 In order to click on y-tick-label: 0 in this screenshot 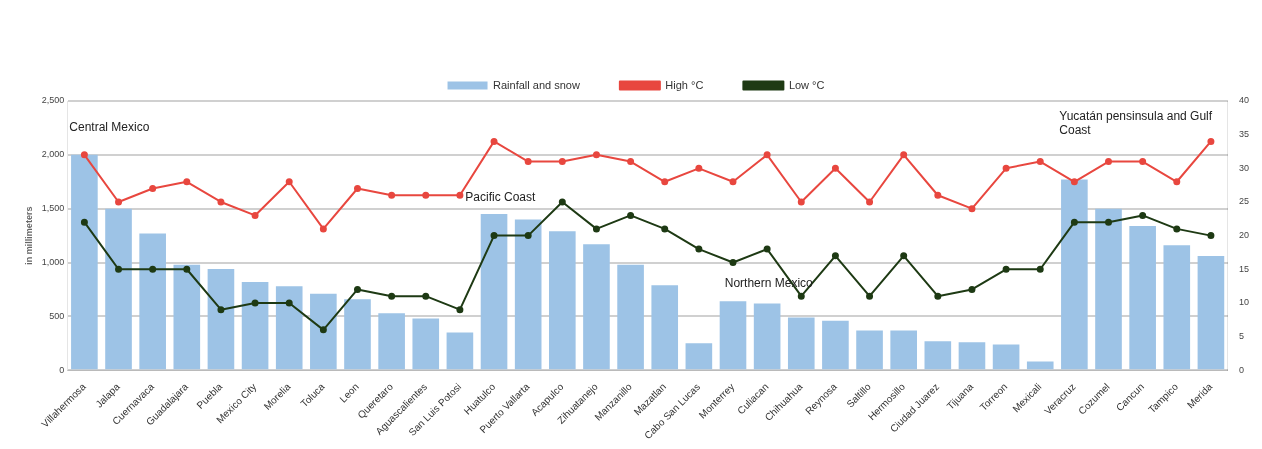, I will do `click(62, 369)`.